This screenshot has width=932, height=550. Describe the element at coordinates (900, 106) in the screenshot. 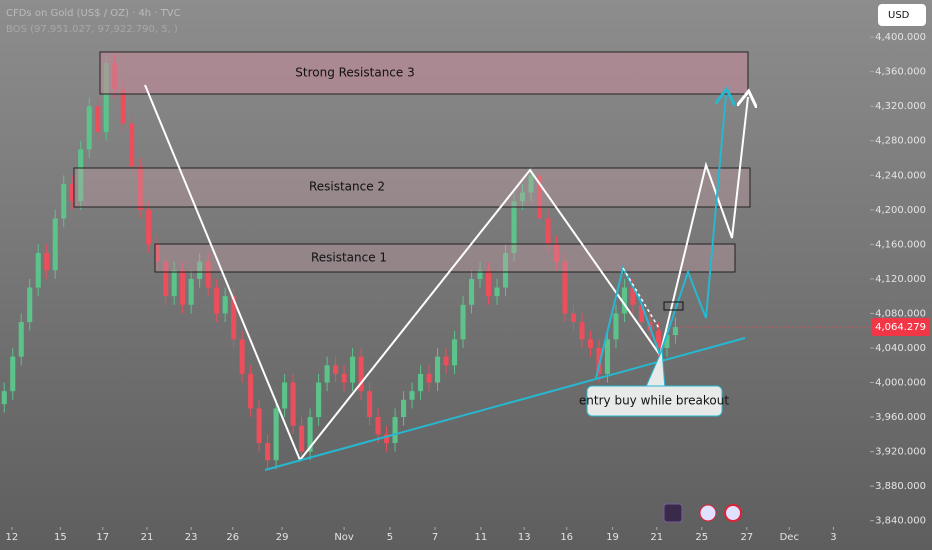

I see `y-tick-label: 4,320.000` at that location.